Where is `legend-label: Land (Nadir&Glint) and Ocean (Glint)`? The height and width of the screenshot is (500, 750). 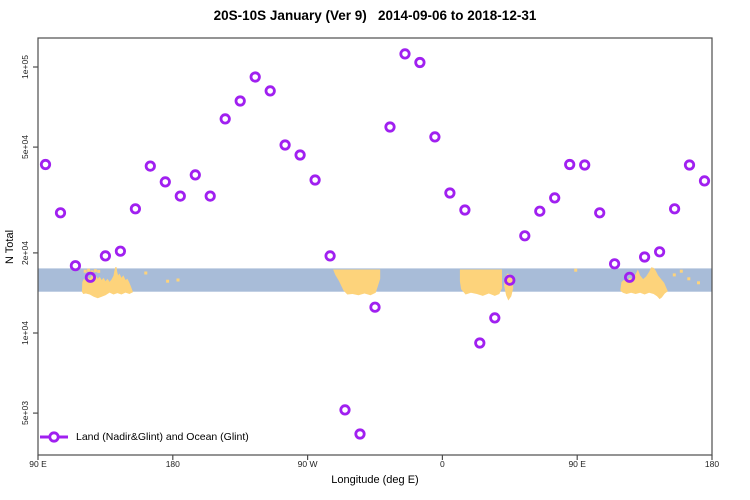 legend-label: Land (Nadir&Glint) and Ocean (Glint) is located at coordinates (162, 437).